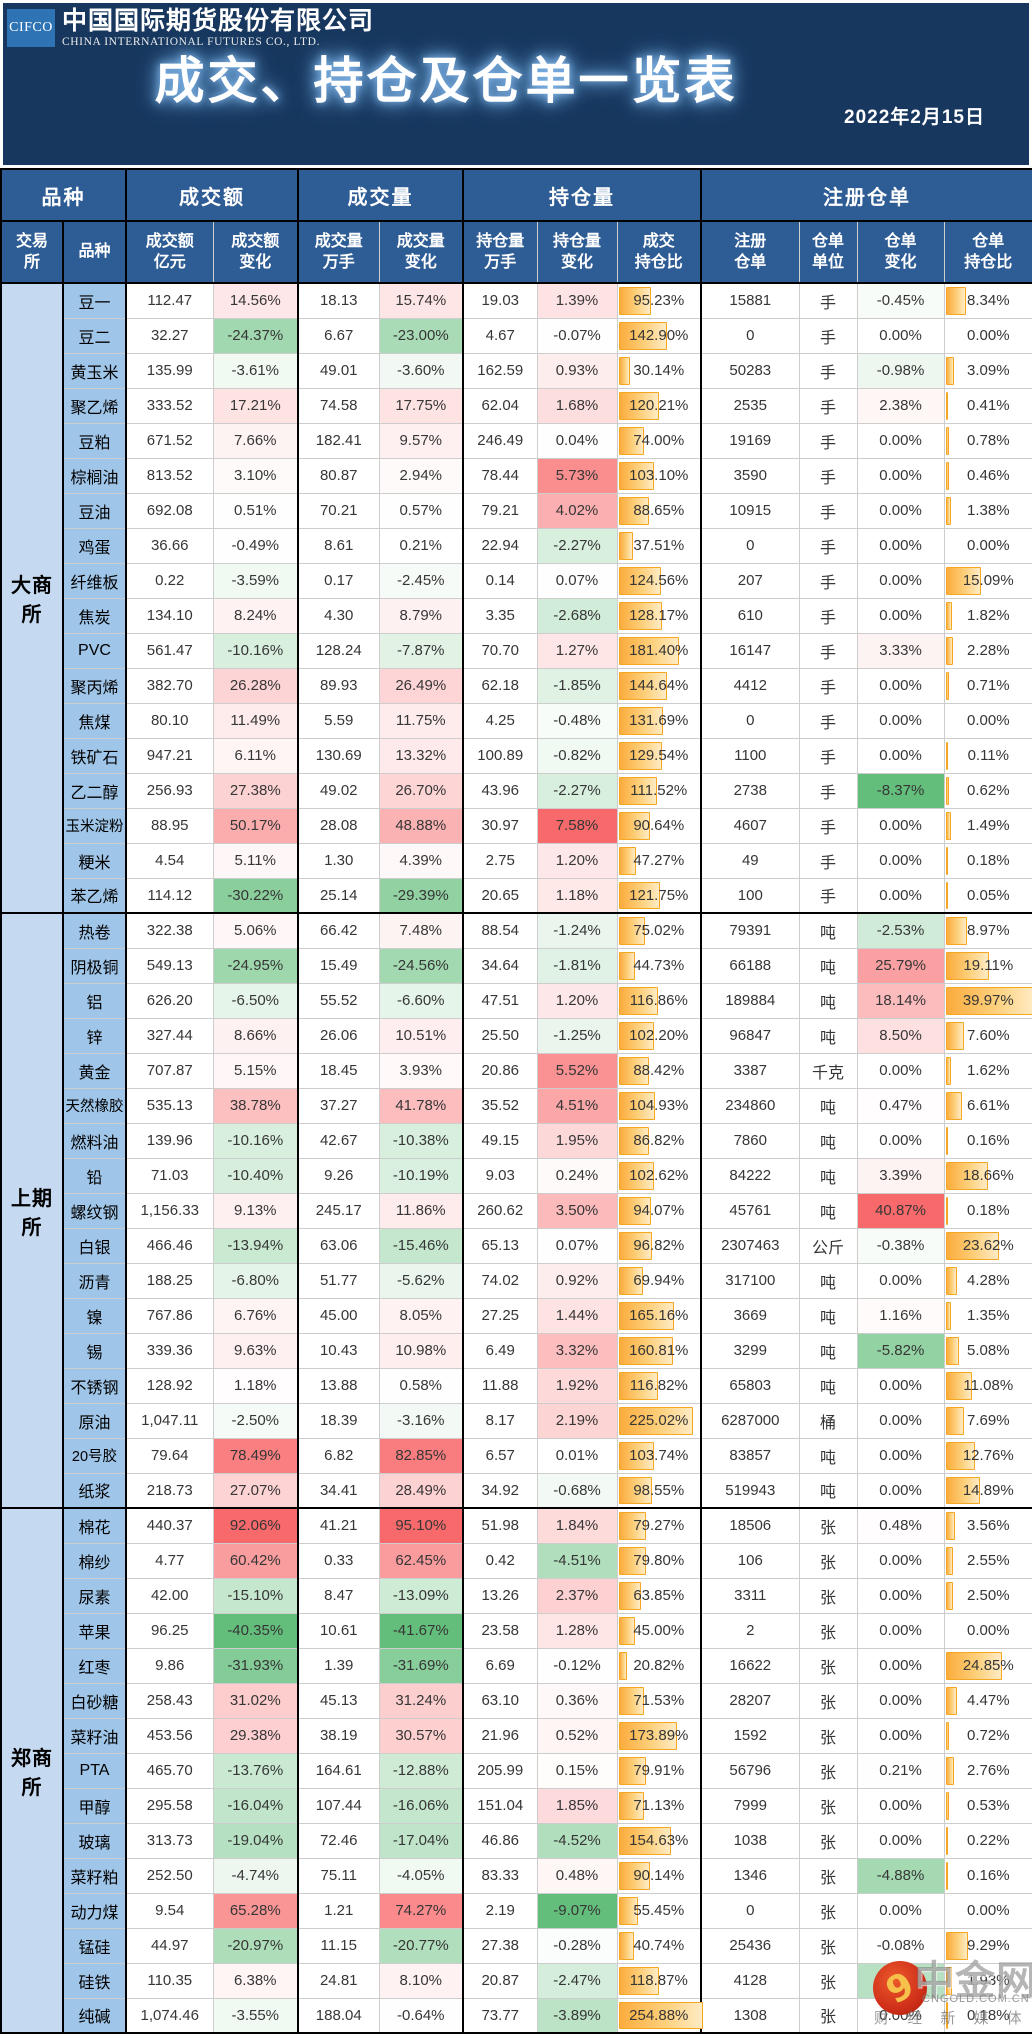 Image resolution: width=1032 pixels, height=2038 pixels. Describe the element at coordinates (660, 370) in the screenshot. I see `cell-vol-oi-ratio: 30.14%` at that location.